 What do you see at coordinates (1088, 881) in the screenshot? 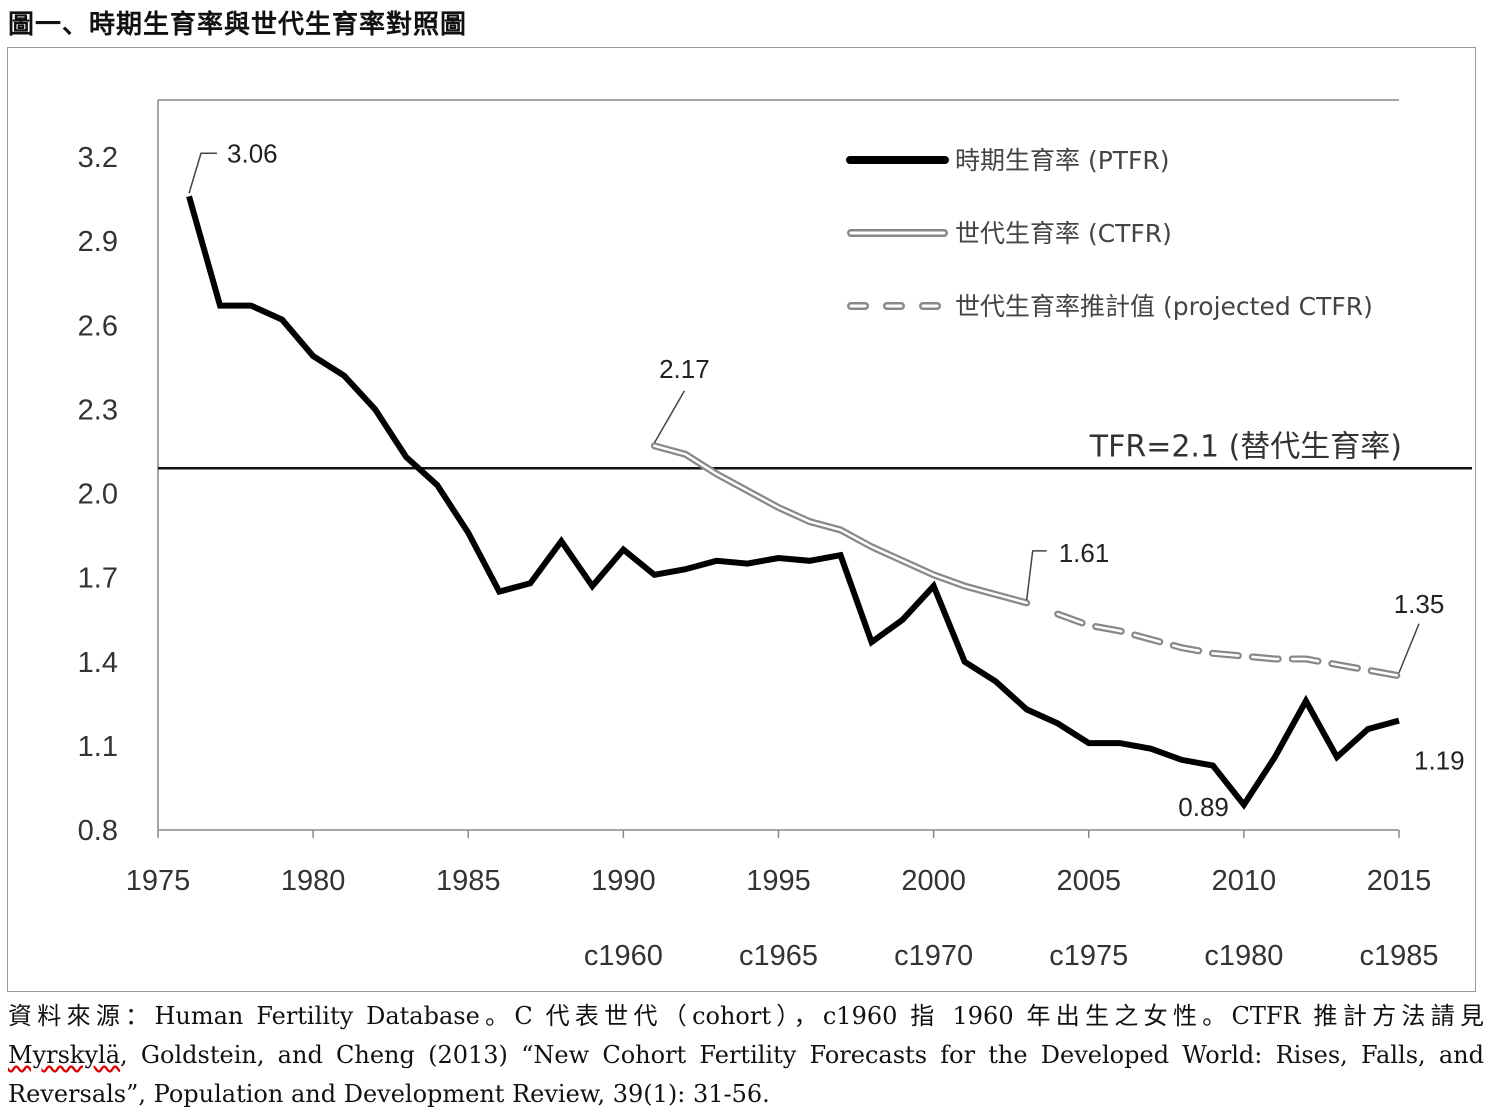
I see `x-tick-label: 2005` at bounding box center [1088, 881].